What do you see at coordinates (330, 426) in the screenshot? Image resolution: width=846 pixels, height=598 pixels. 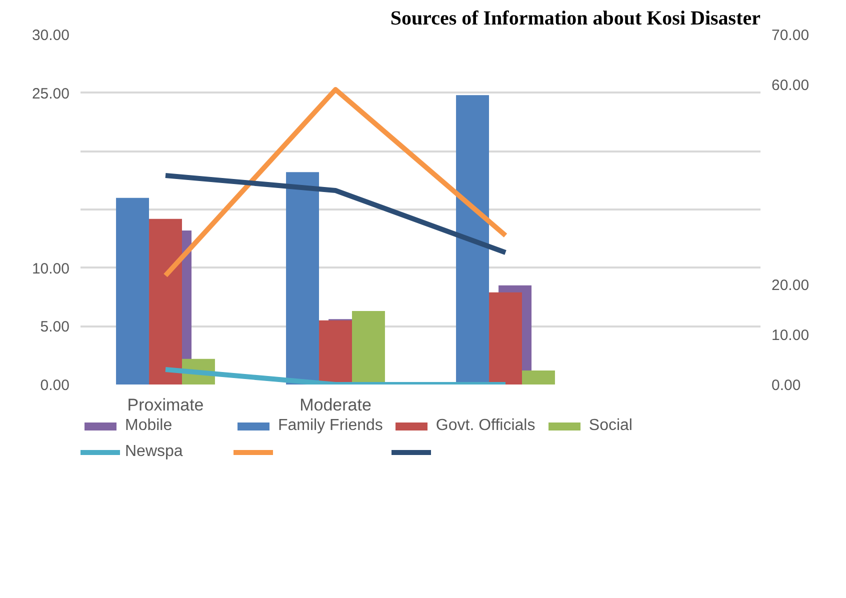 I see `legend-label: Family Friends` at bounding box center [330, 426].